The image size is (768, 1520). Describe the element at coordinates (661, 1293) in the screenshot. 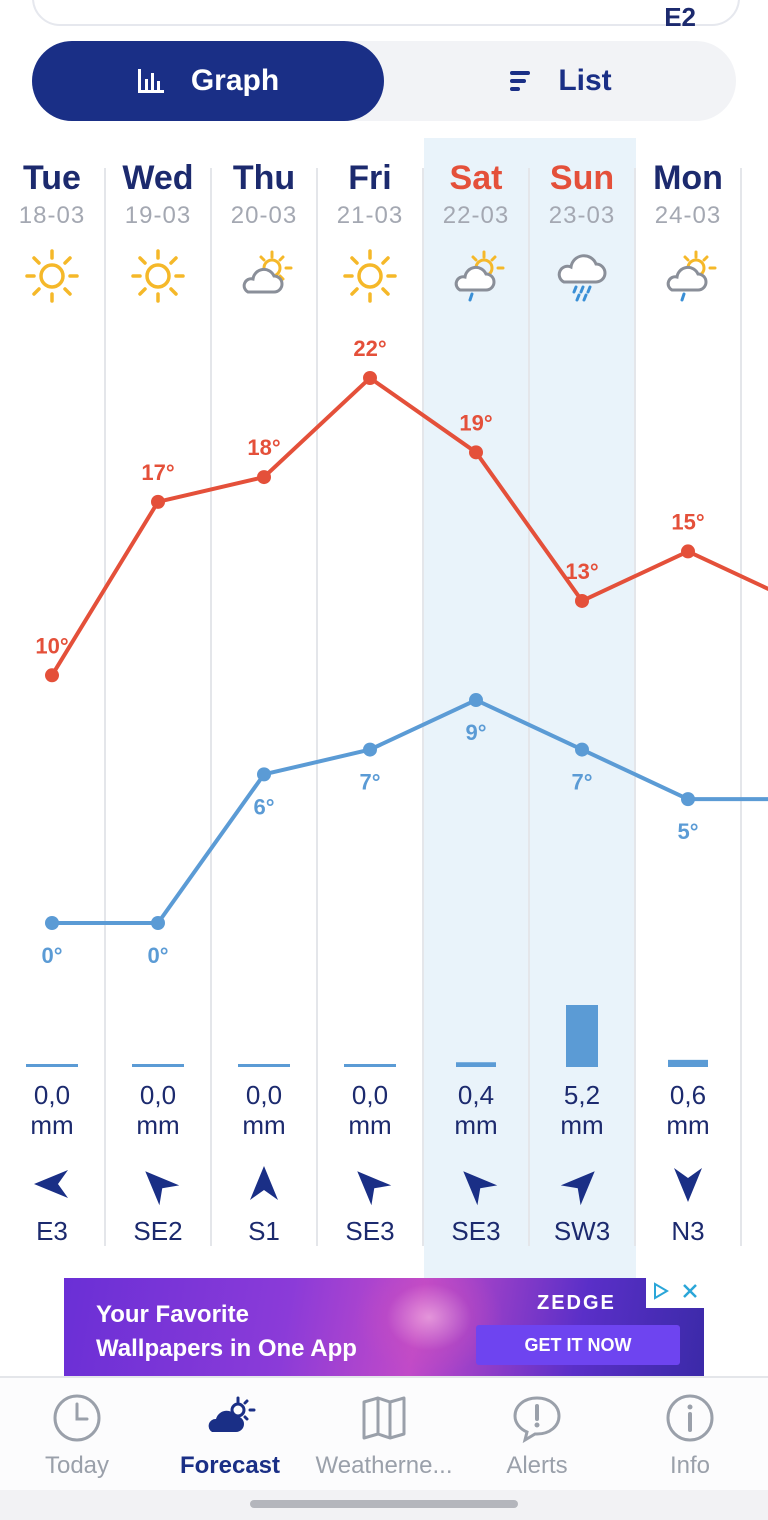

I see `ad-choices-icon` at that location.